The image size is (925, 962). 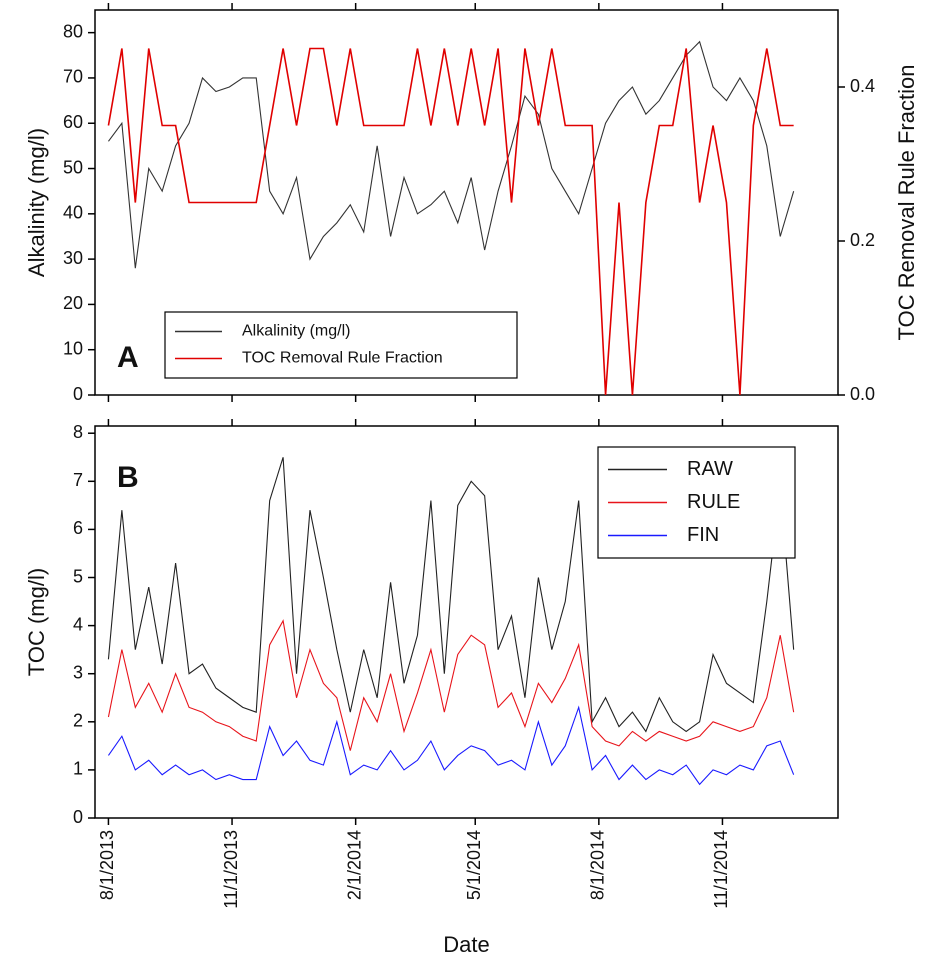 I want to click on panel-label: B, so click(x=128, y=477).